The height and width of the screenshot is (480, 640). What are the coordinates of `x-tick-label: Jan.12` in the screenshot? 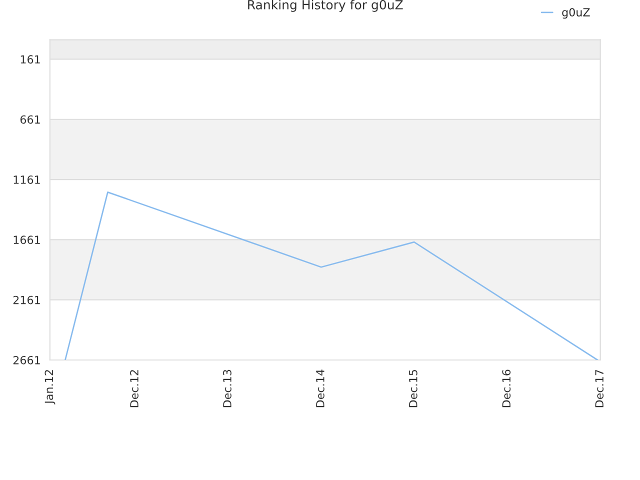 It's located at (50, 387).